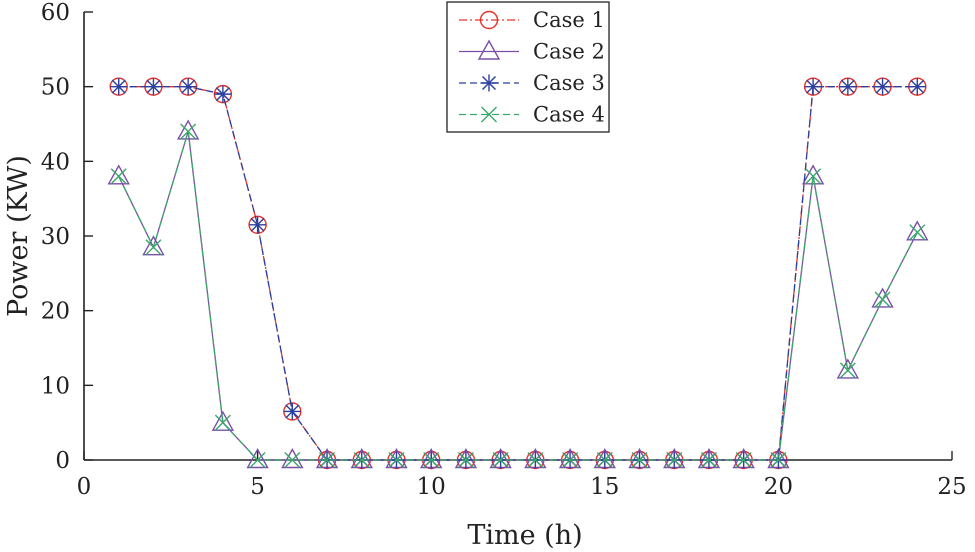 This screenshot has width=975, height=552. I want to click on legend-label: Case 1, so click(569, 20).